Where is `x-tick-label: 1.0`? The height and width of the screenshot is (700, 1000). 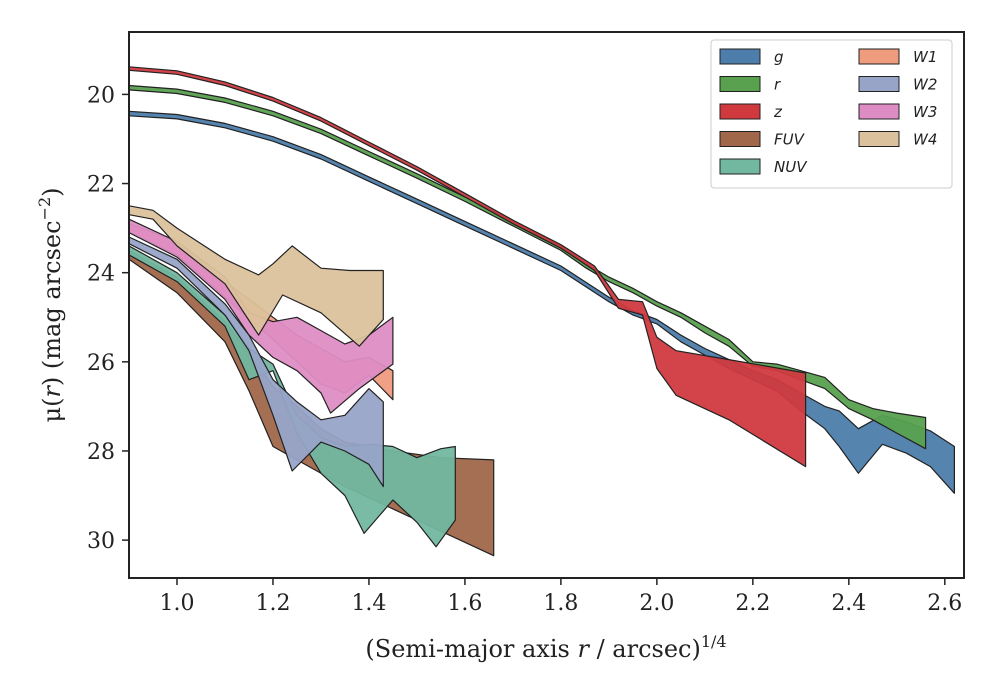
x-tick-label: 1.0 is located at coordinates (176, 603).